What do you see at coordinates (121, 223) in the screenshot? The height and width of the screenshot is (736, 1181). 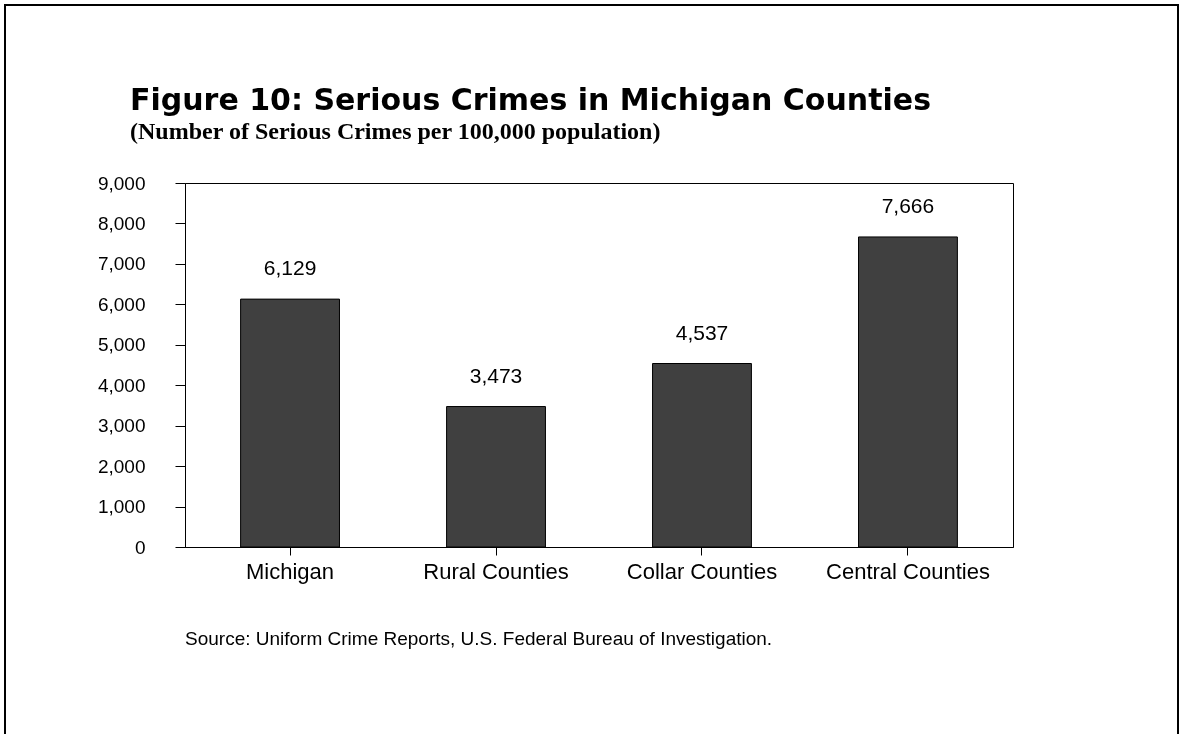 I see `y-tick-label: 8,000` at bounding box center [121, 223].